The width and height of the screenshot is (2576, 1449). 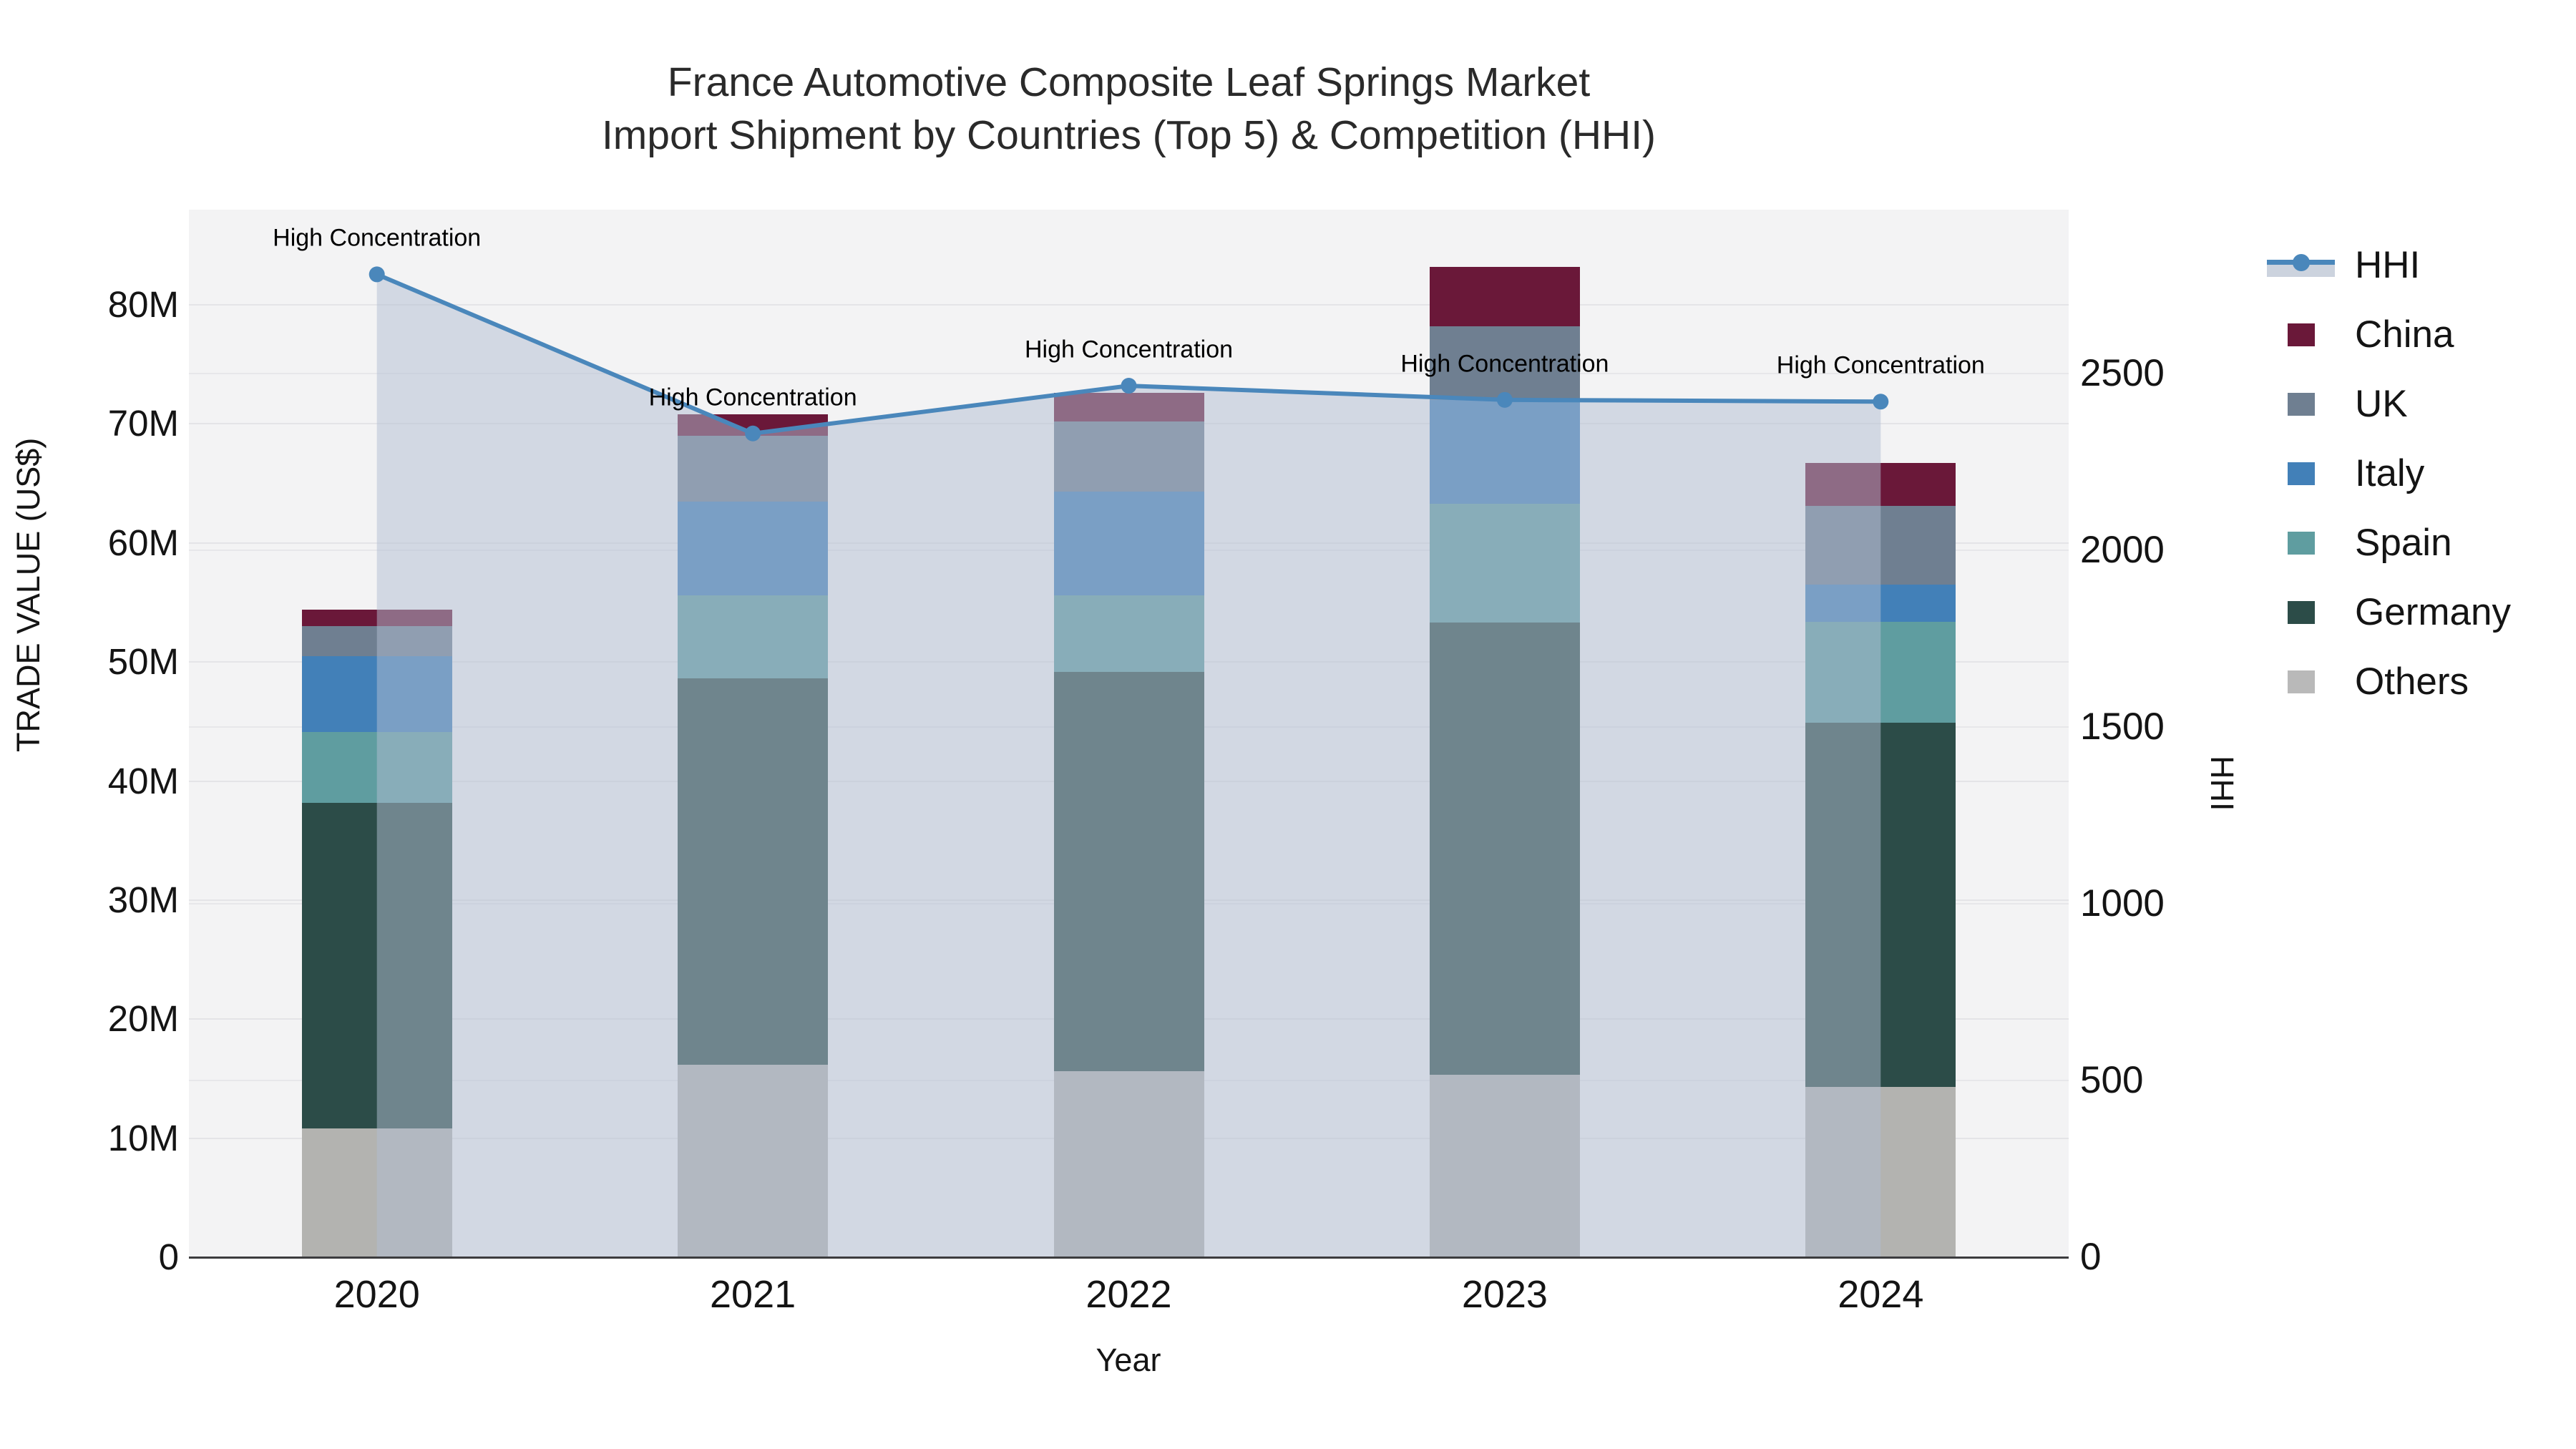 I want to click on left-tick-70M: 70M, so click(x=143, y=423).